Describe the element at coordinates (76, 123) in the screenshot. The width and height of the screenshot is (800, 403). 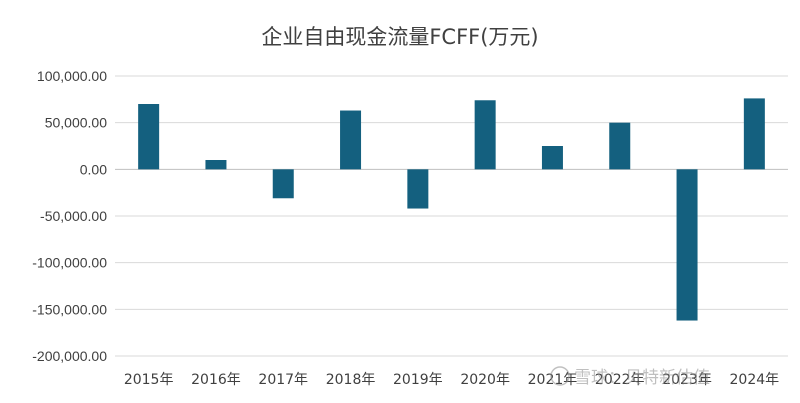
I see `y-tick-label: 50,000.00` at that location.